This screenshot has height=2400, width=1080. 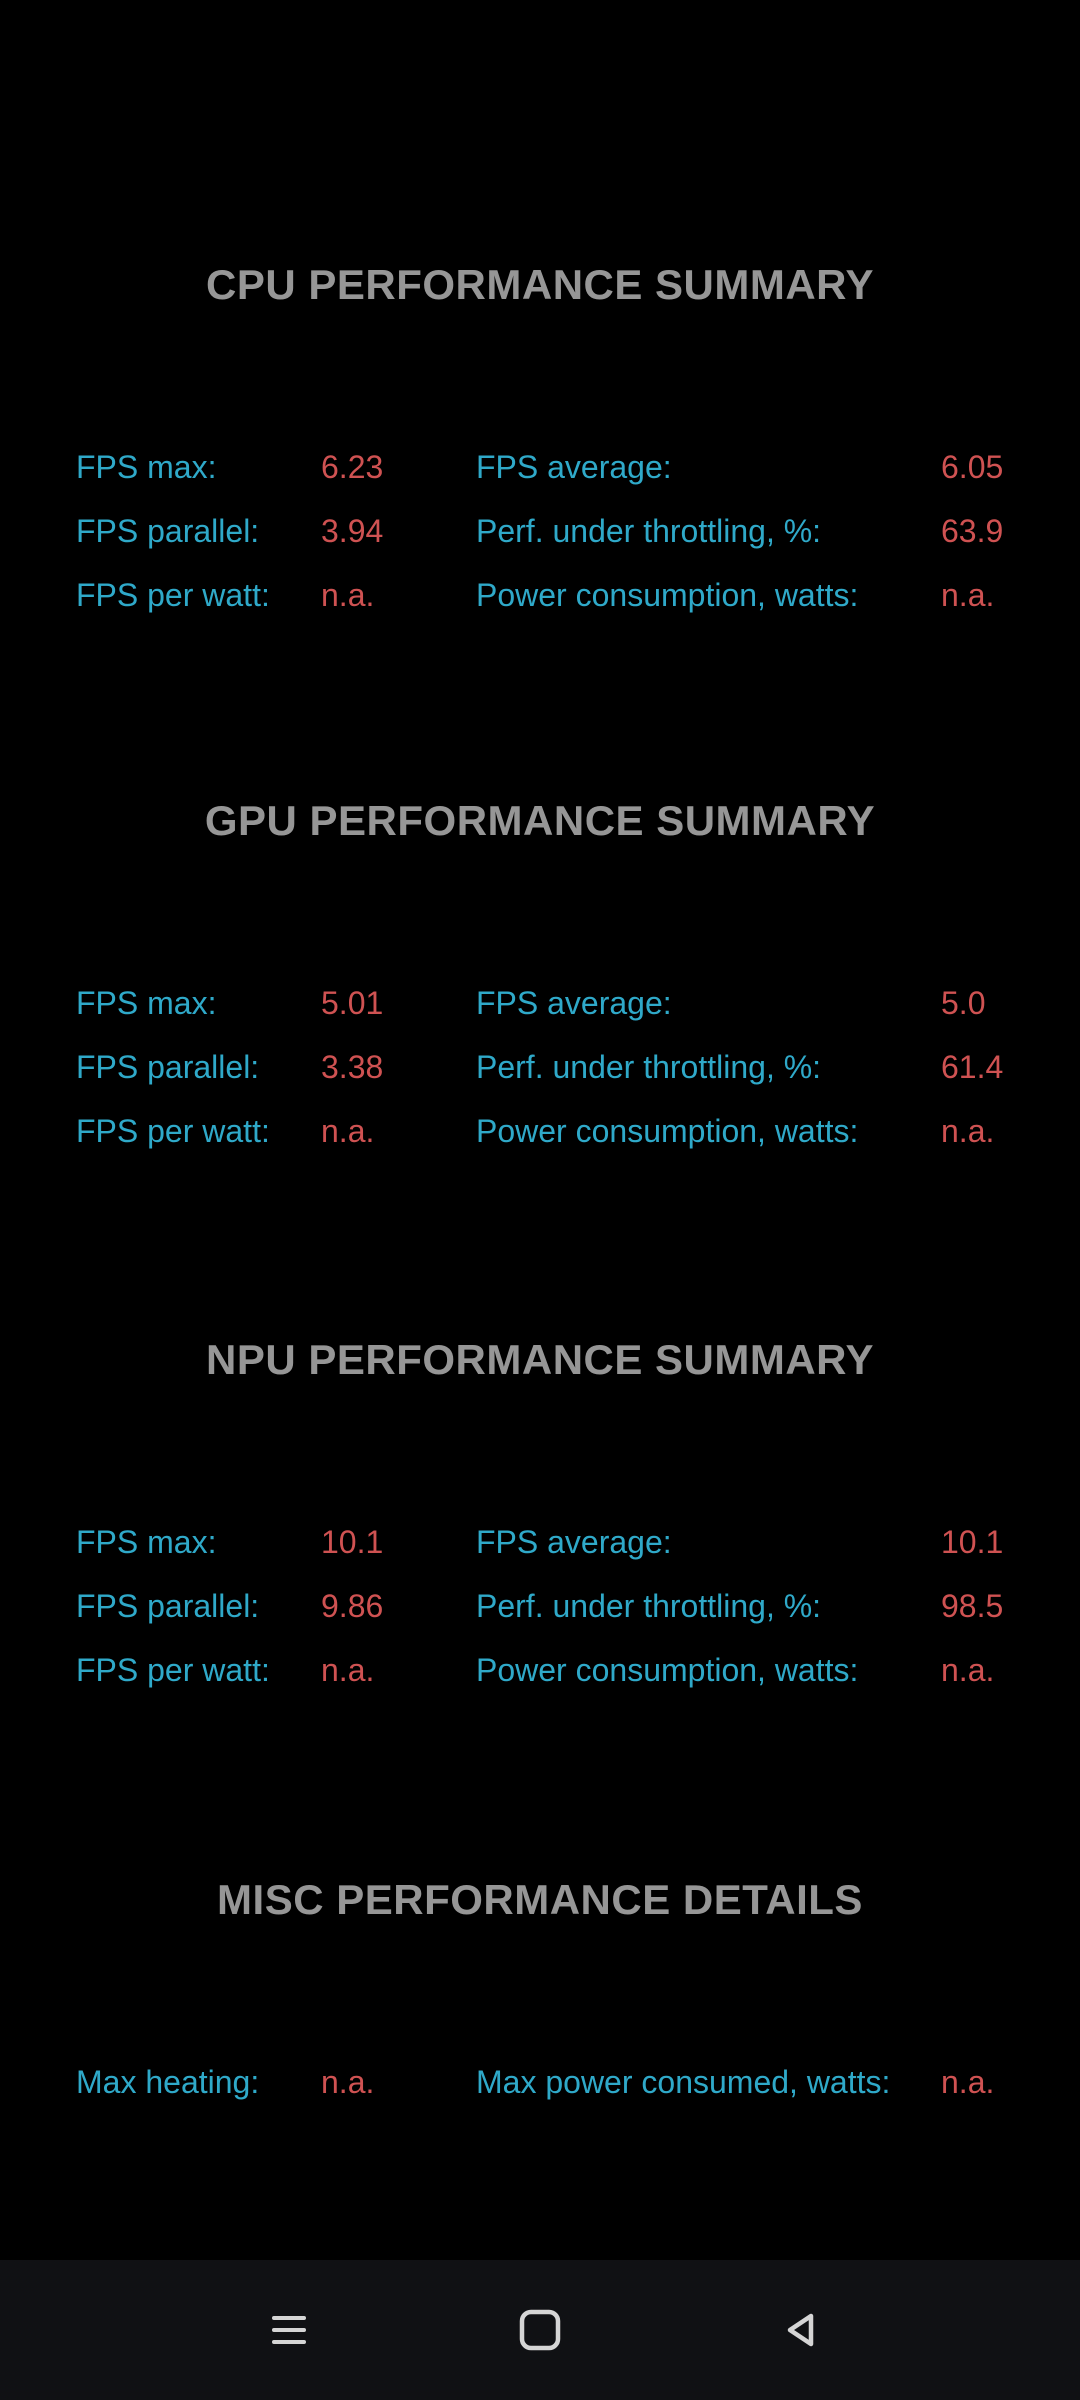 I want to click on stat-value: 63.9, so click(x=972, y=530).